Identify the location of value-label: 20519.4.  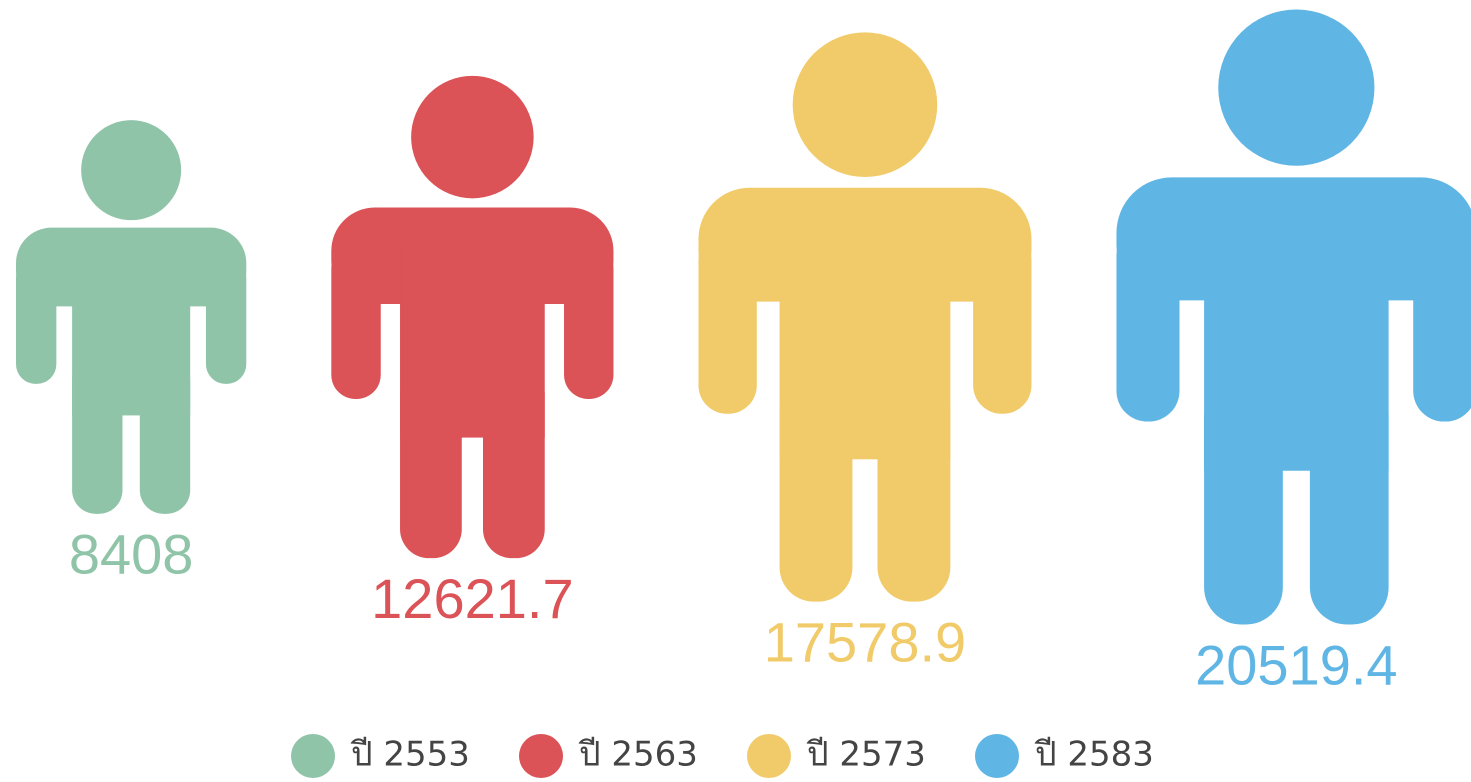
(1296, 664).